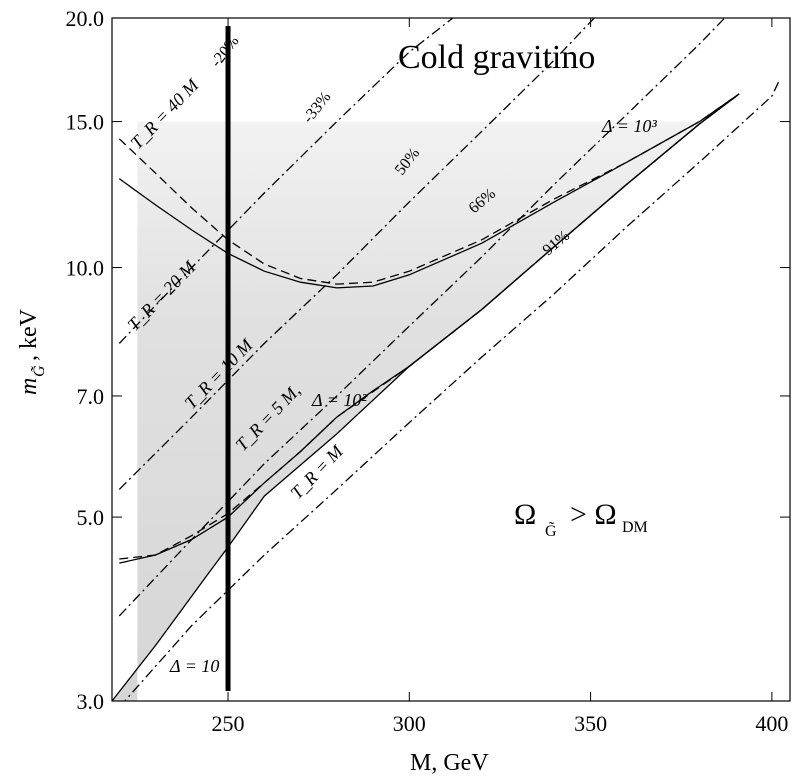 The image size is (799, 776). What do you see at coordinates (29, 386) in the screenshot?
I see `svg-text: m` at bounding box center [29, 386].